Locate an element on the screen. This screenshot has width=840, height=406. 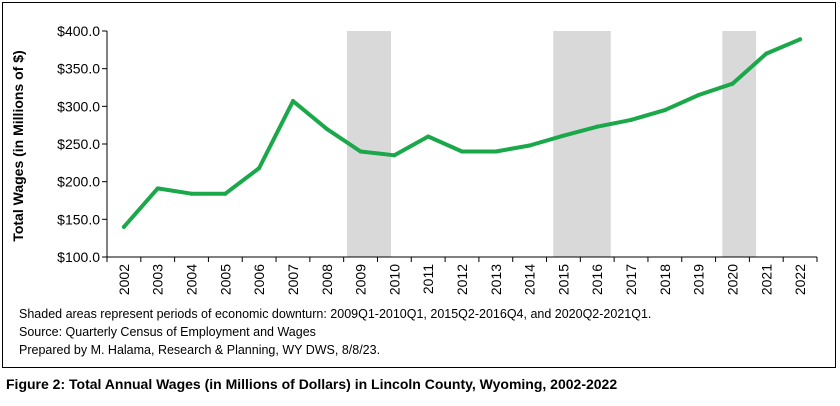
y-tick-label: $150.0 is located at coordinates (78, 219).